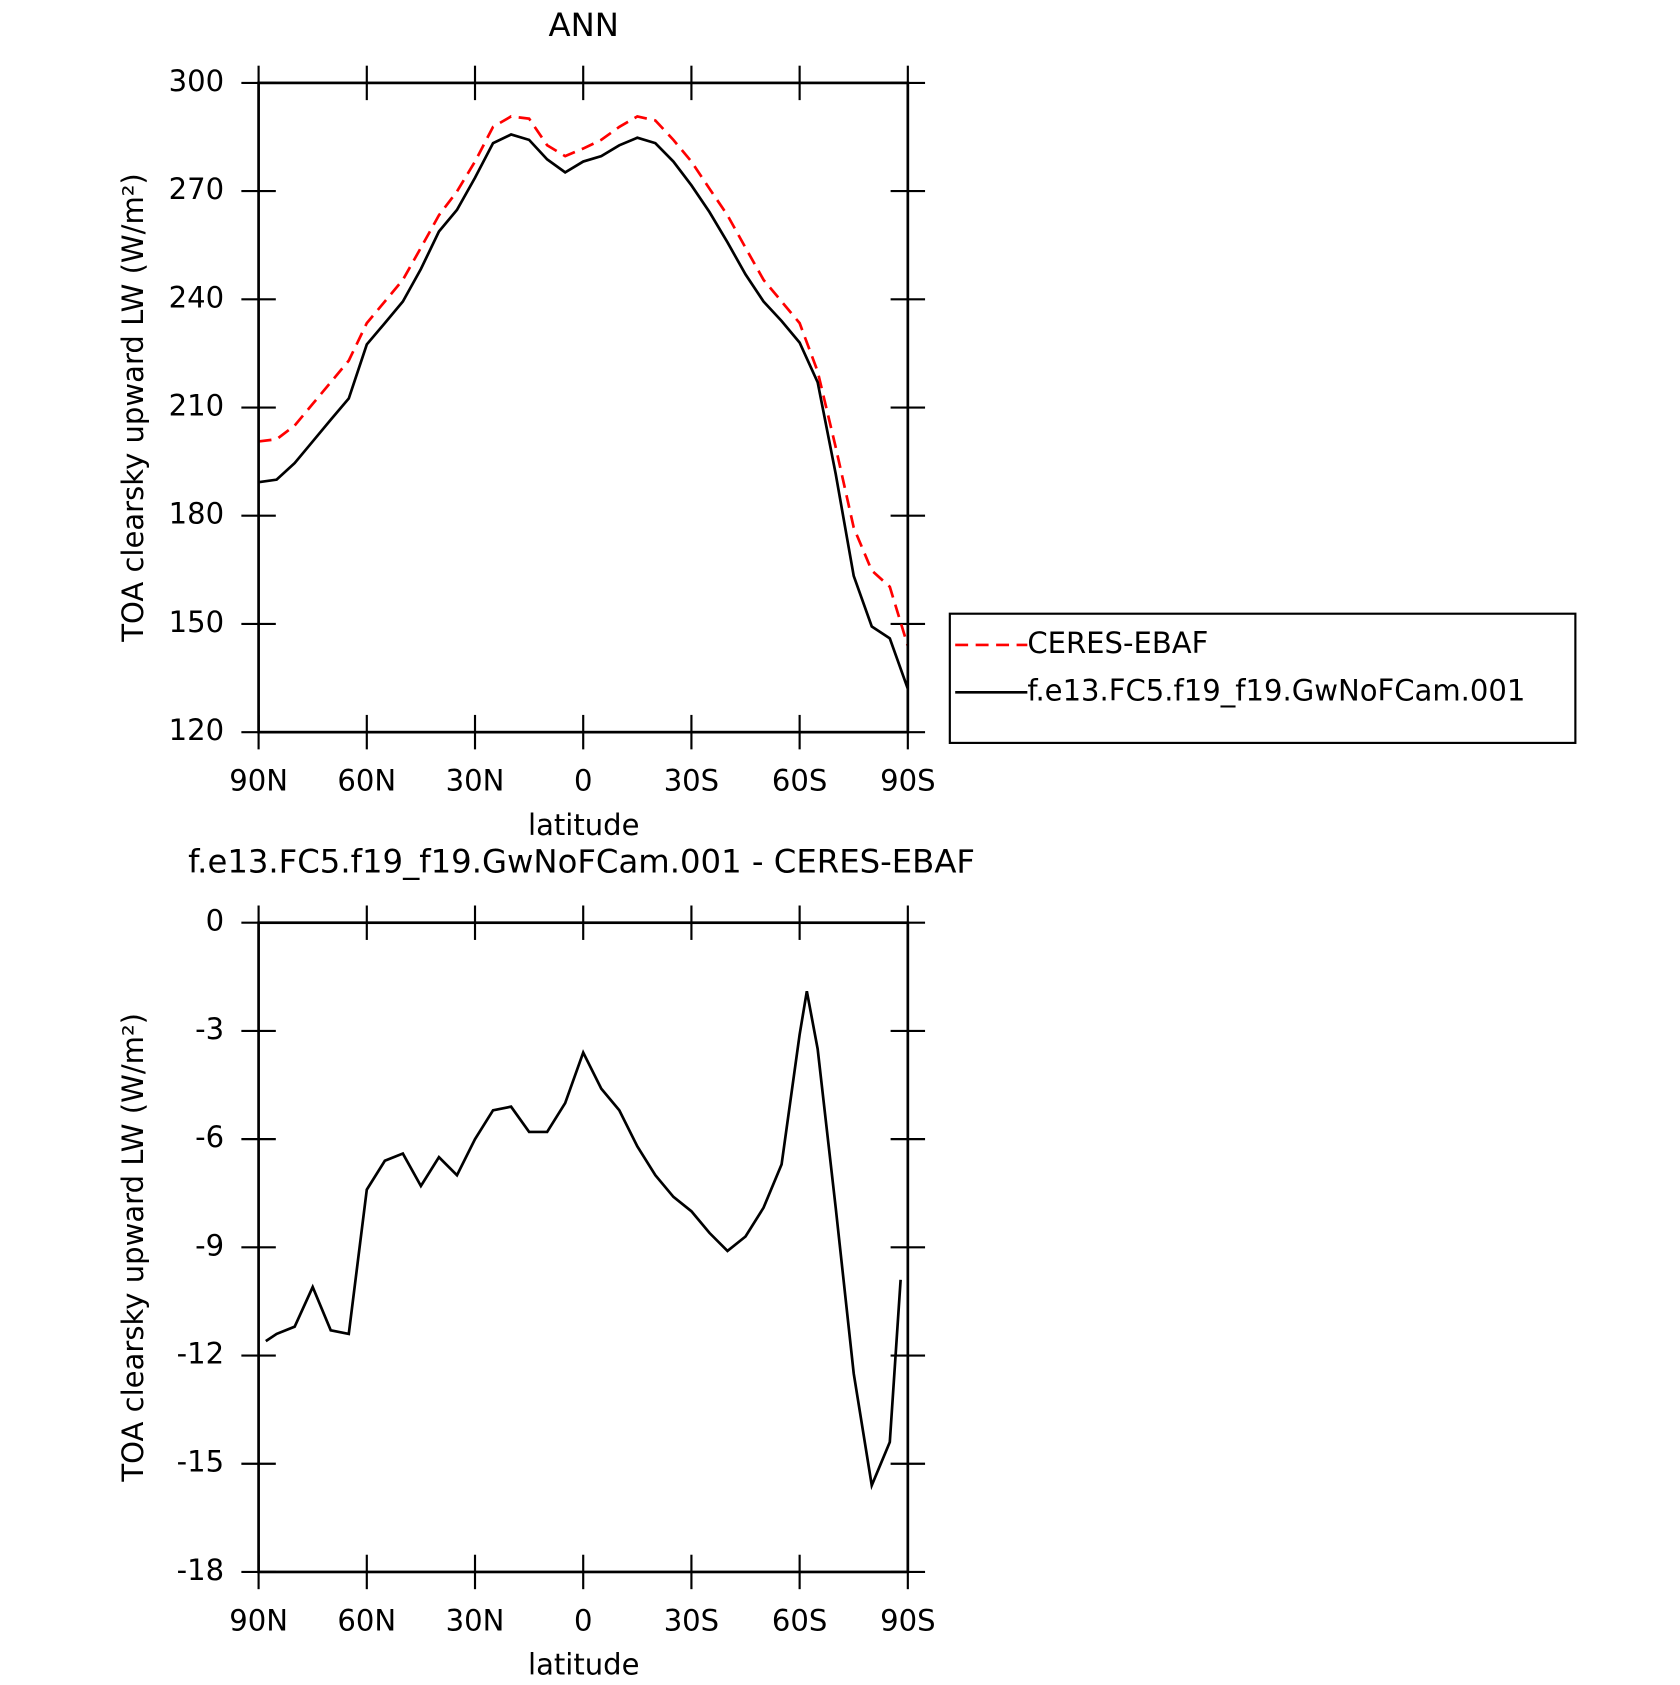 Image resolution: width=1680 pixels, height=1685 pixels. Describe the element at coordinates (196, 297) in the screenshot. I see `y-tick-label: 240` at that location.